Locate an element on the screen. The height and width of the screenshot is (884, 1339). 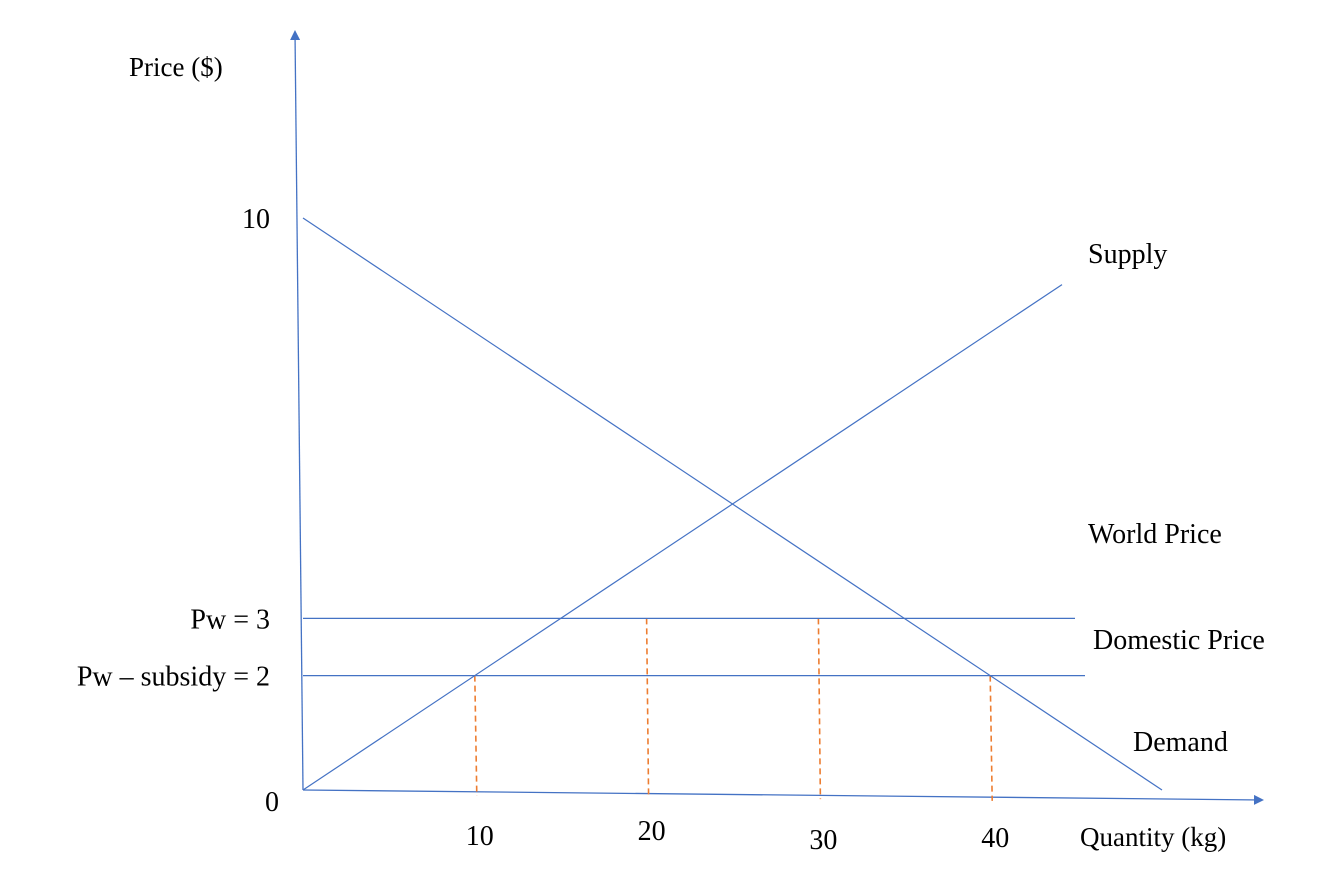
domestic-price-label: Domestic Price is located at coordinates (1179, 640).